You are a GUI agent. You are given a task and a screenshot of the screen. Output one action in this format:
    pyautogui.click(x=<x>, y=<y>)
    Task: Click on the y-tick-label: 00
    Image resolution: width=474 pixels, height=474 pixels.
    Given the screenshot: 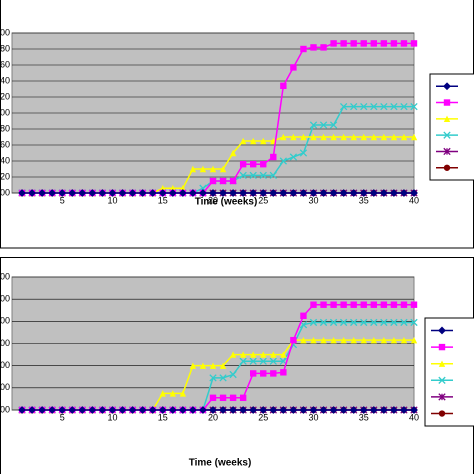 What is the action you would take?
    pyautogui.click(x=5, y=112)
    